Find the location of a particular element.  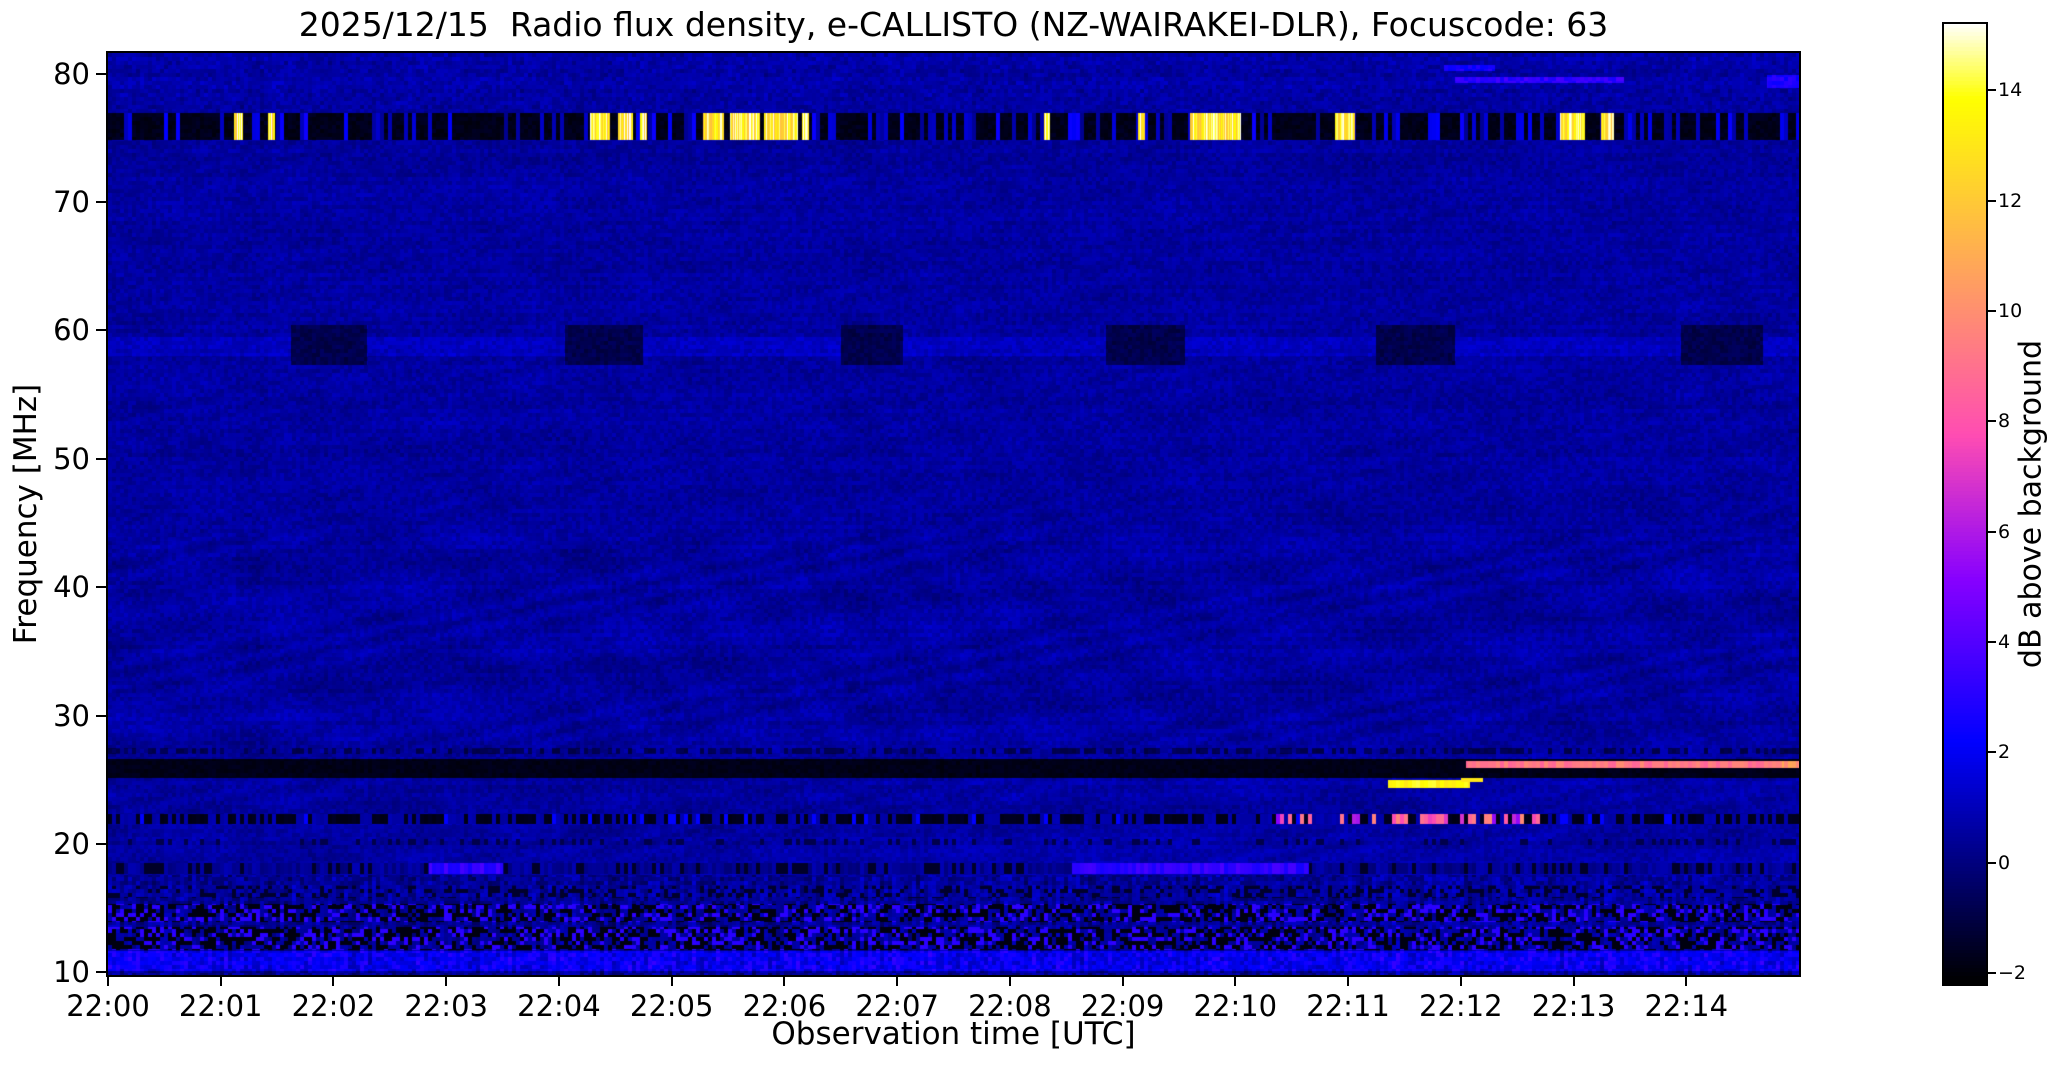

y-tick-label: 40 is located at coordinates (71, 587).